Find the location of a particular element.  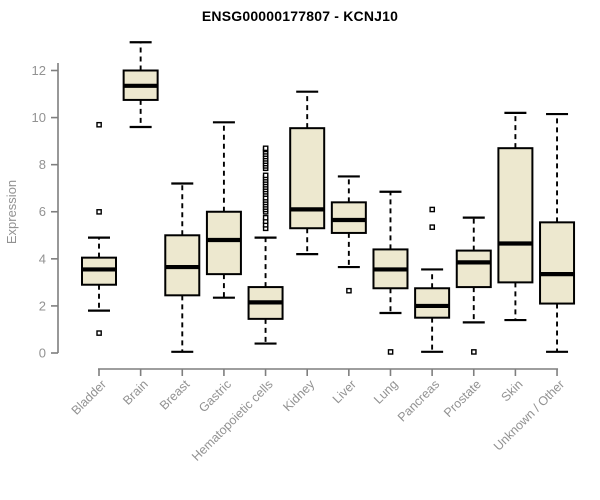

x-tick-label-kidney: Kidney is located at coordinates (298, 395).